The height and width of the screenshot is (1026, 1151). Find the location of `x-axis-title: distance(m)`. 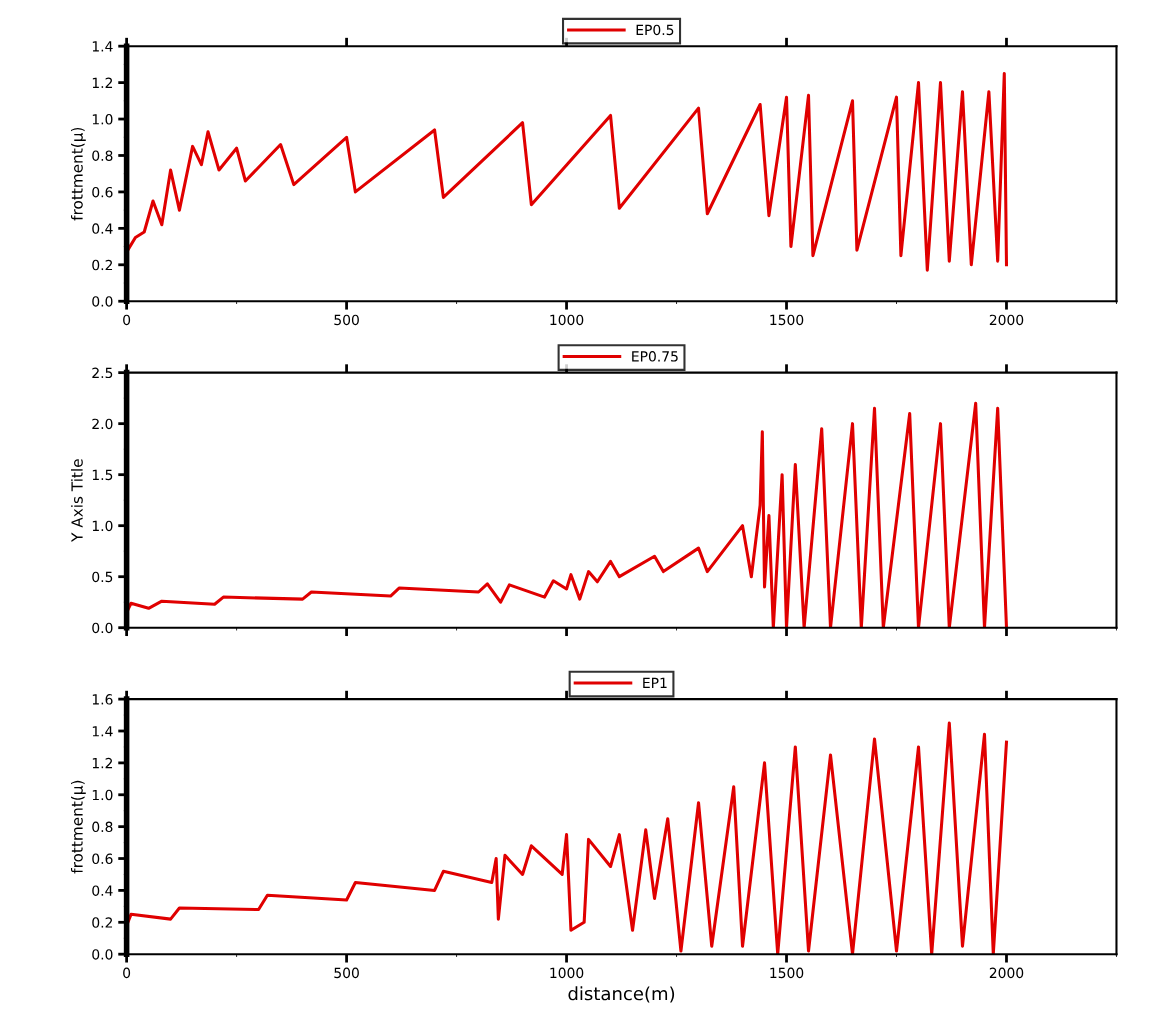

x-axis-title: distance(m) is located at coordinates (621, 994).